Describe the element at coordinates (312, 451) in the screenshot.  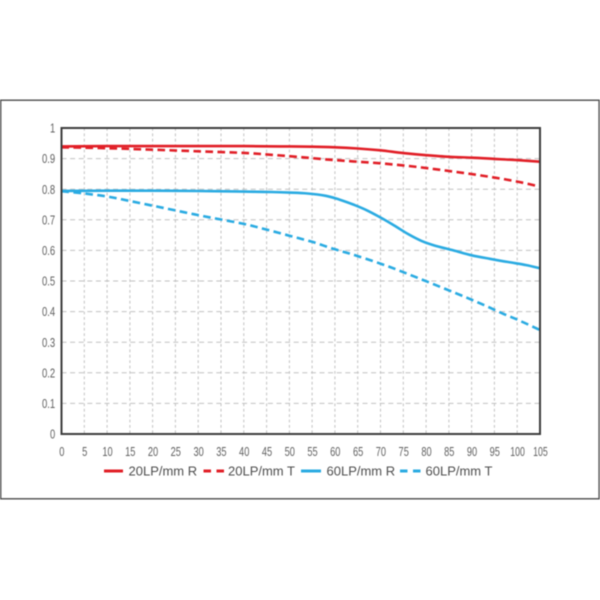
I see `svg-text: 55` at that location.